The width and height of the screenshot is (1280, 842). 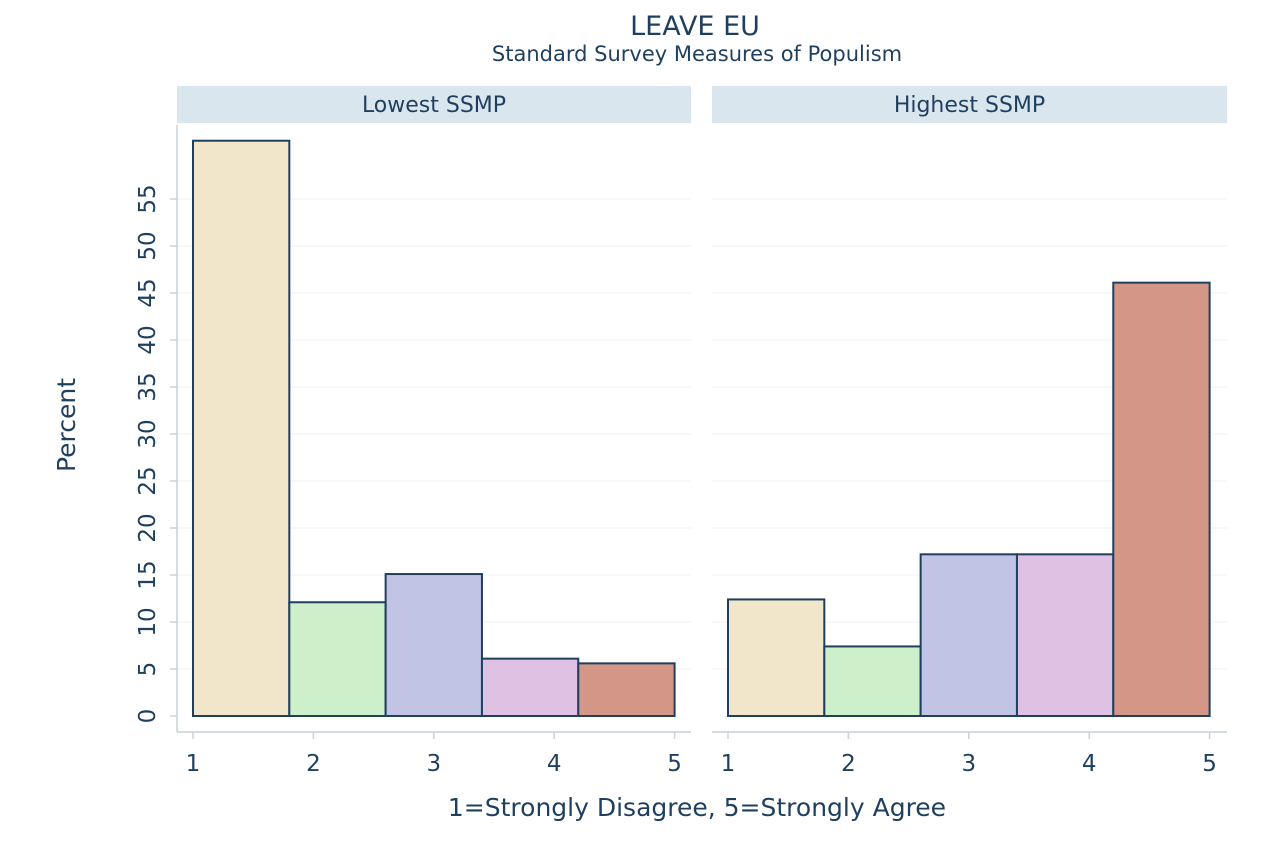 I want to click on y-tick-label: 35, so click(x=148, y=386).